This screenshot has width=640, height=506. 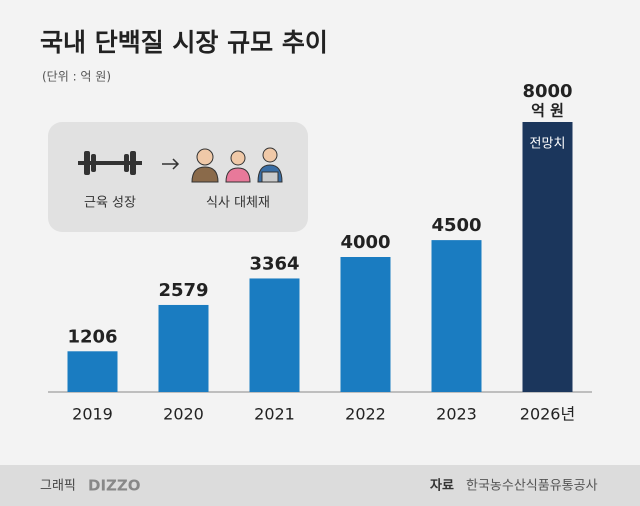 What do you see at coordinates (171, 164) in the screenshot?
I see `arrow` at bounding box center [171, 164].